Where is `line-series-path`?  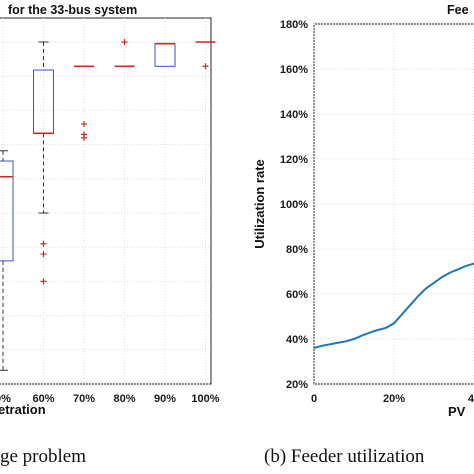 line-series-path is located at coordinates (393, 305).